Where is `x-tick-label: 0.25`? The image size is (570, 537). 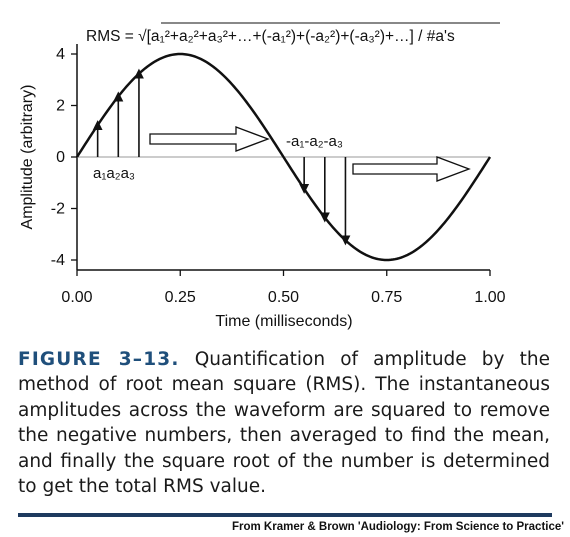 x-tick-label: 0.25 is located at coordinates (180, 297).